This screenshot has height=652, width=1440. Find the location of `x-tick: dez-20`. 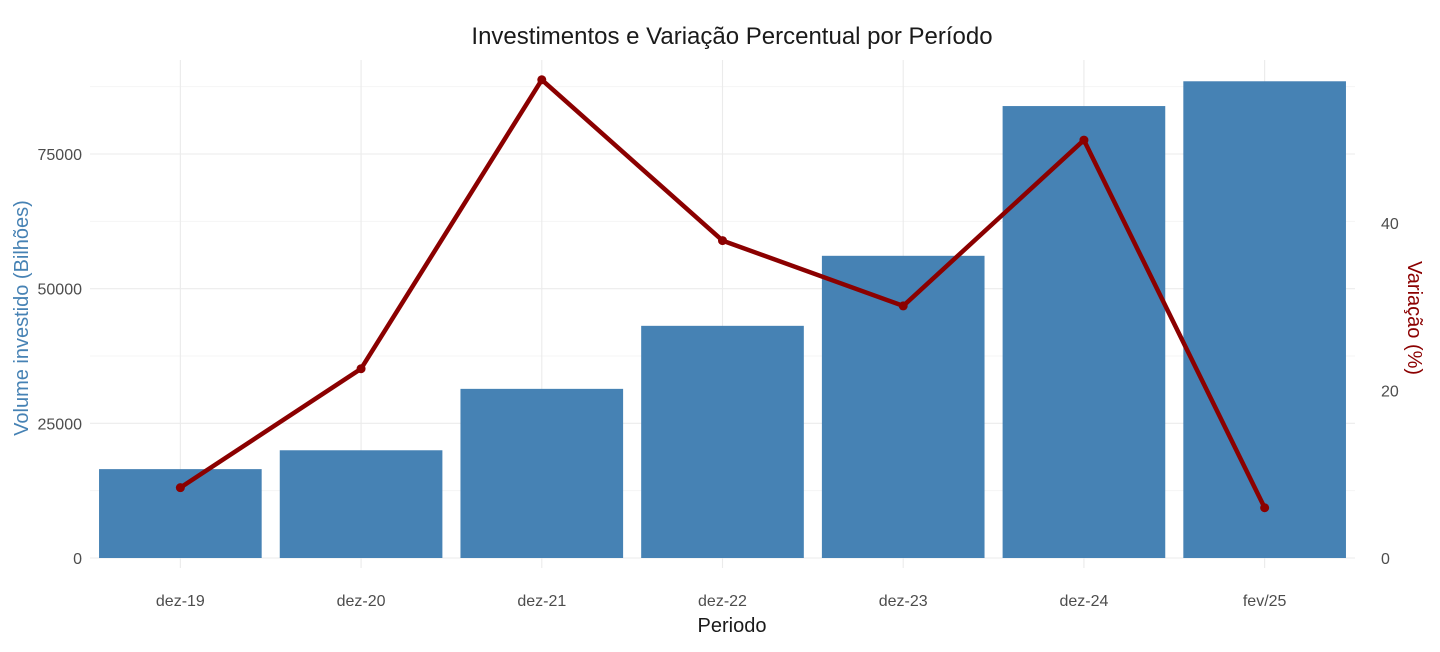

x-tick: dez-20 is located at coordinates (361, 601).